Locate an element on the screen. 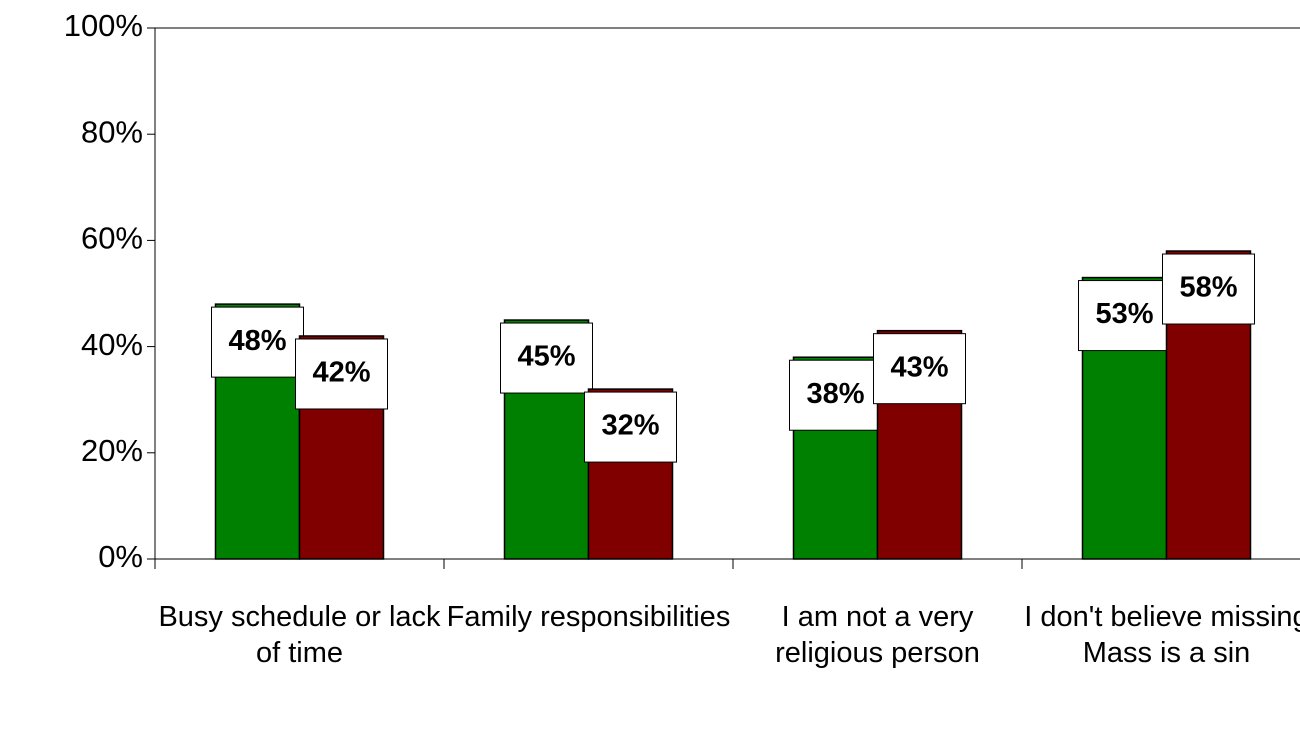  x-tick-label: I don't believe missing Mass is a sin is located at coordinates (1162, 635).